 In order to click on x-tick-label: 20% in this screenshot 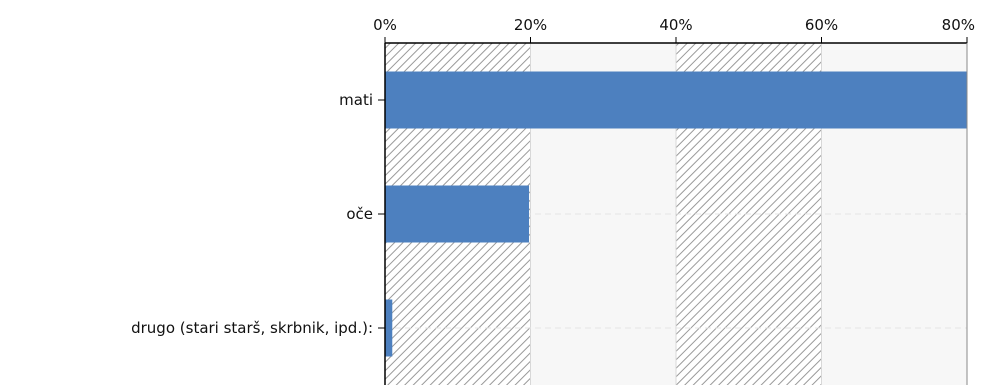, I will do `click(530, 25)`.